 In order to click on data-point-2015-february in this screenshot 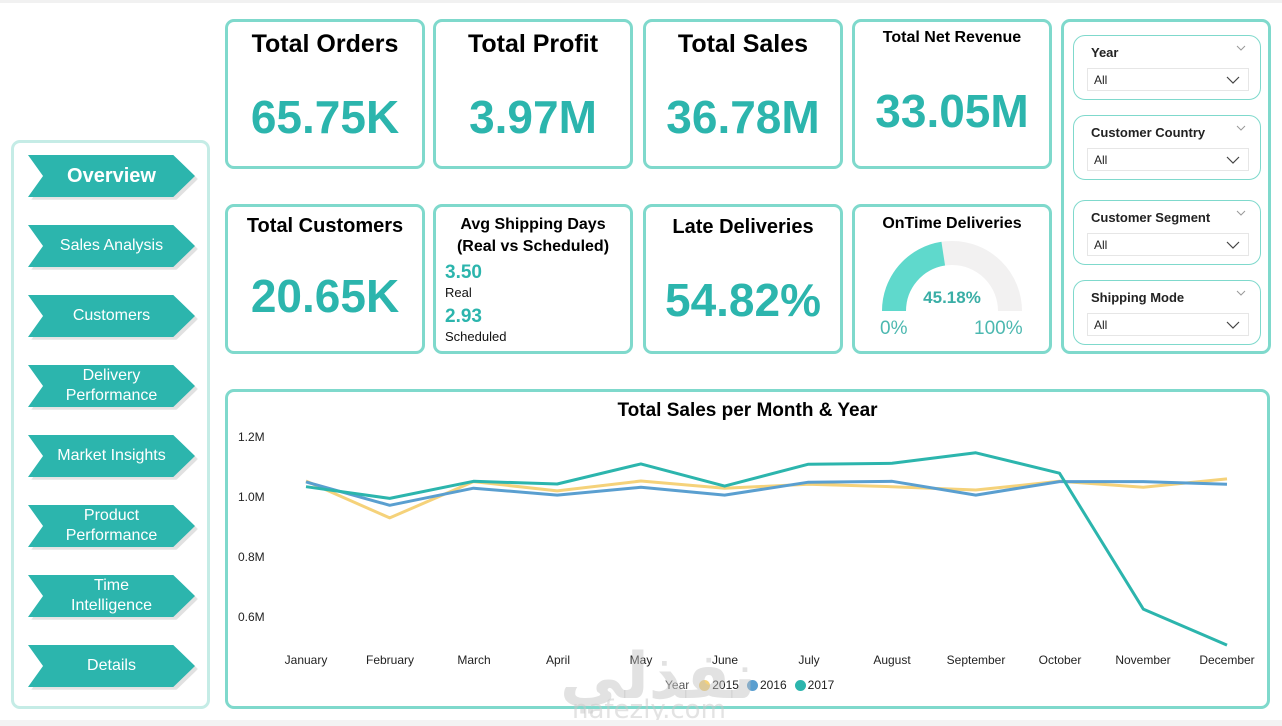, I will do `click(390, 518)`.